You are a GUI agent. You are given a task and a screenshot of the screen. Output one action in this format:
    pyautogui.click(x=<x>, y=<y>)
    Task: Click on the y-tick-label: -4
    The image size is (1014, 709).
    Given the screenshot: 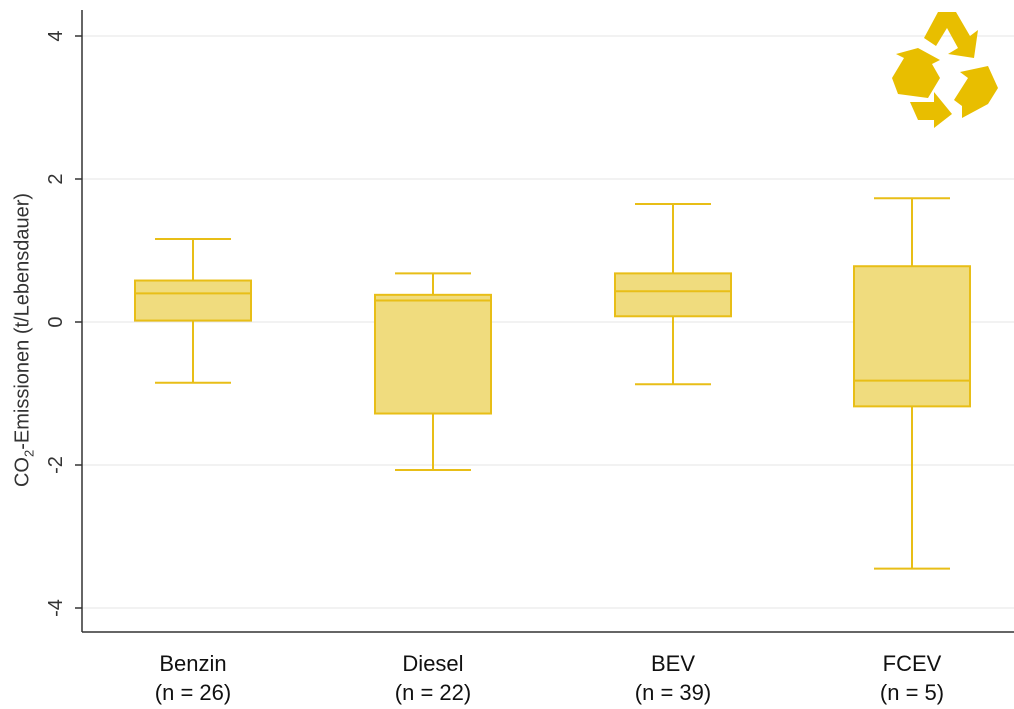 What is the action you would take?
    pyautogui.click(x=56, y=608)
    